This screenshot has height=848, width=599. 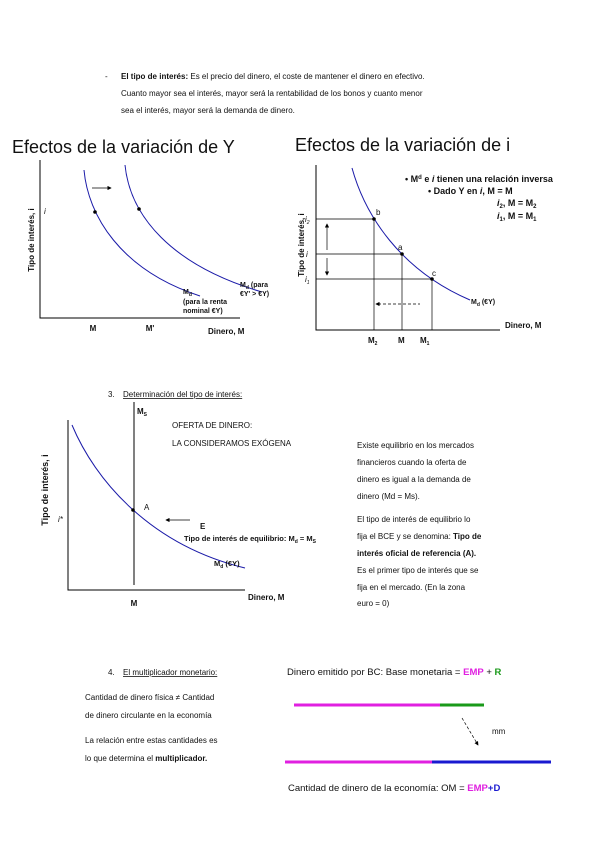 What do you see at coordinates (411, 587) in the screenshot?
I see `para-line: fija en el mercado. (En la zona` at bounding box center [411, 587].